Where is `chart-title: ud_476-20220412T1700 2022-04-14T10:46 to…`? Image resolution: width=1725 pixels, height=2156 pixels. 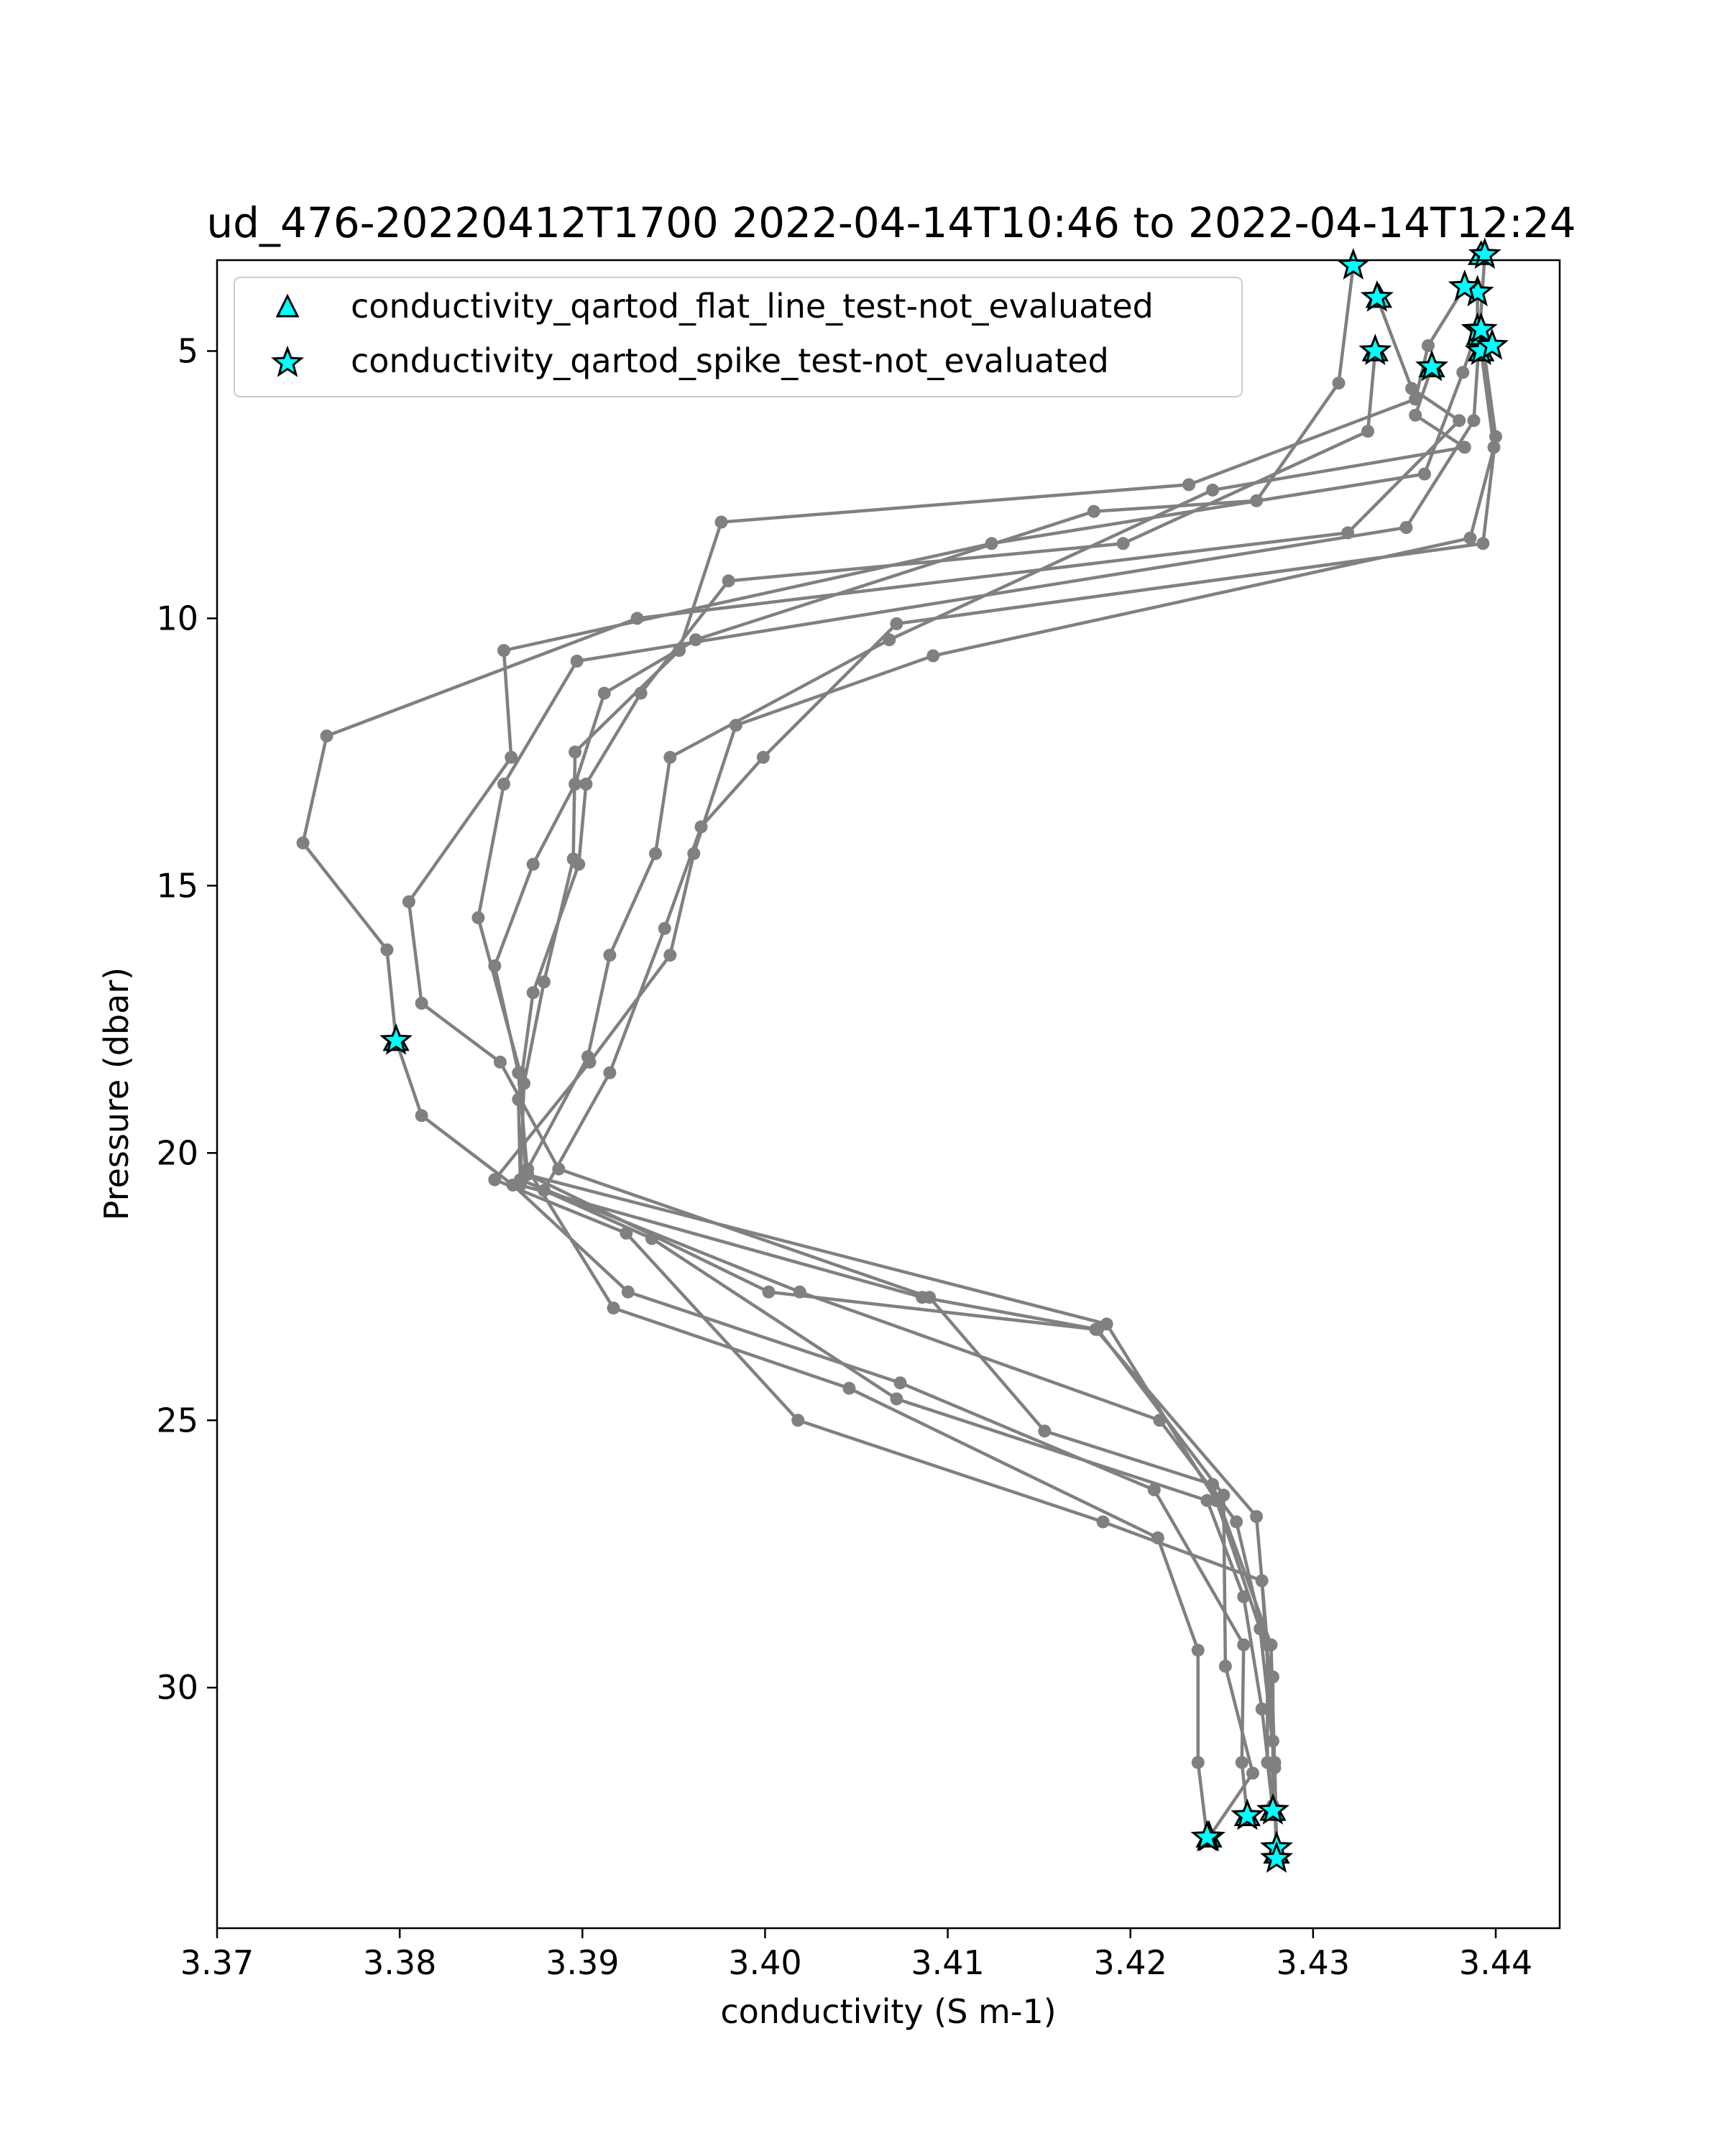
chart-title: ud_476-20220412T1700 2022-04-14T10:46 to… is located at coordinates (891, 223).